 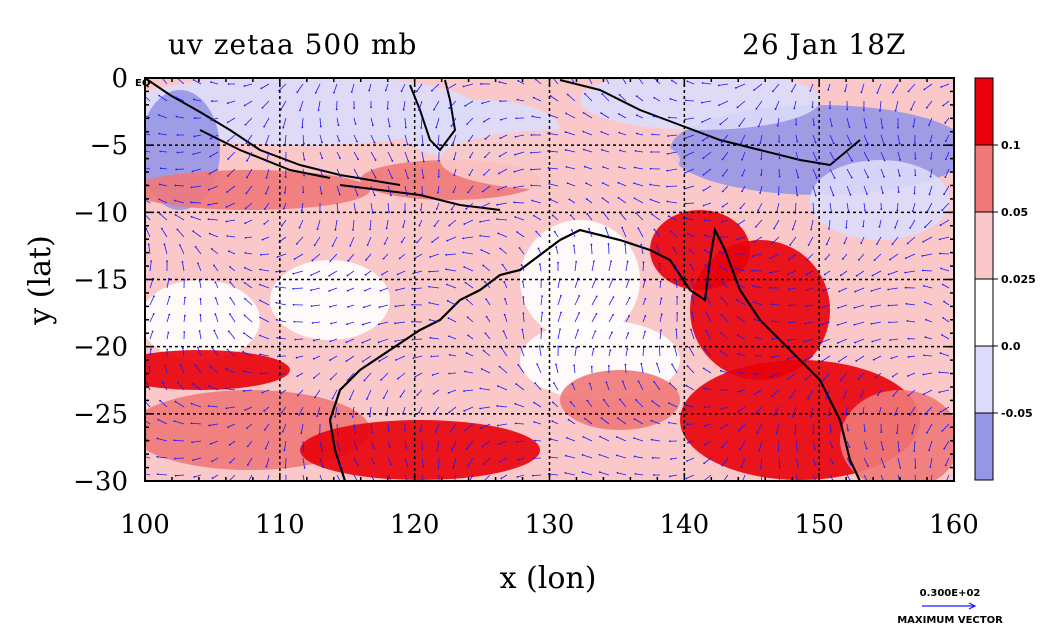 What do you see at coordinates (954, 525) in the screenshot?
I see `x-tick-label: 160` at bounding box center [954, 525].